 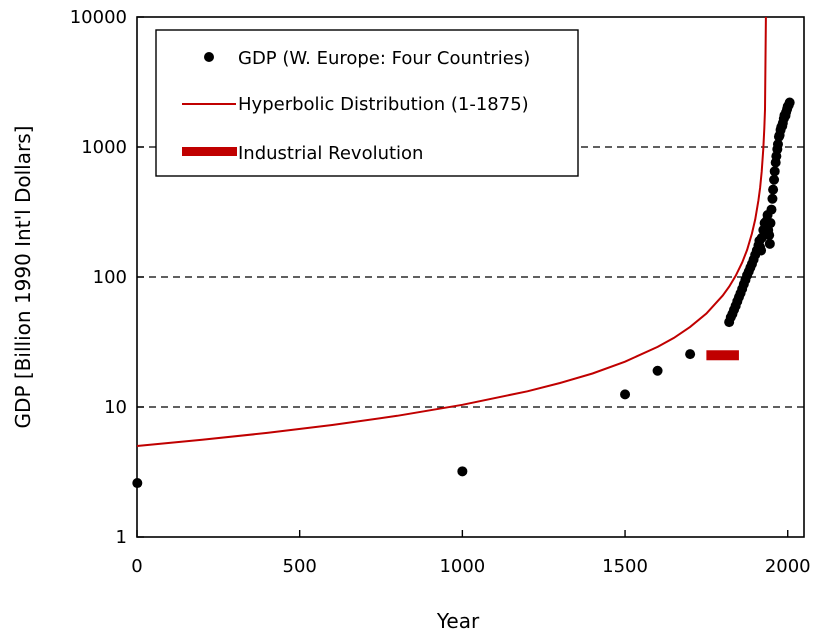 I want to click on legend-label-gdp: GDP (W. Europe: Four Countries), so click(x=384, y=58).